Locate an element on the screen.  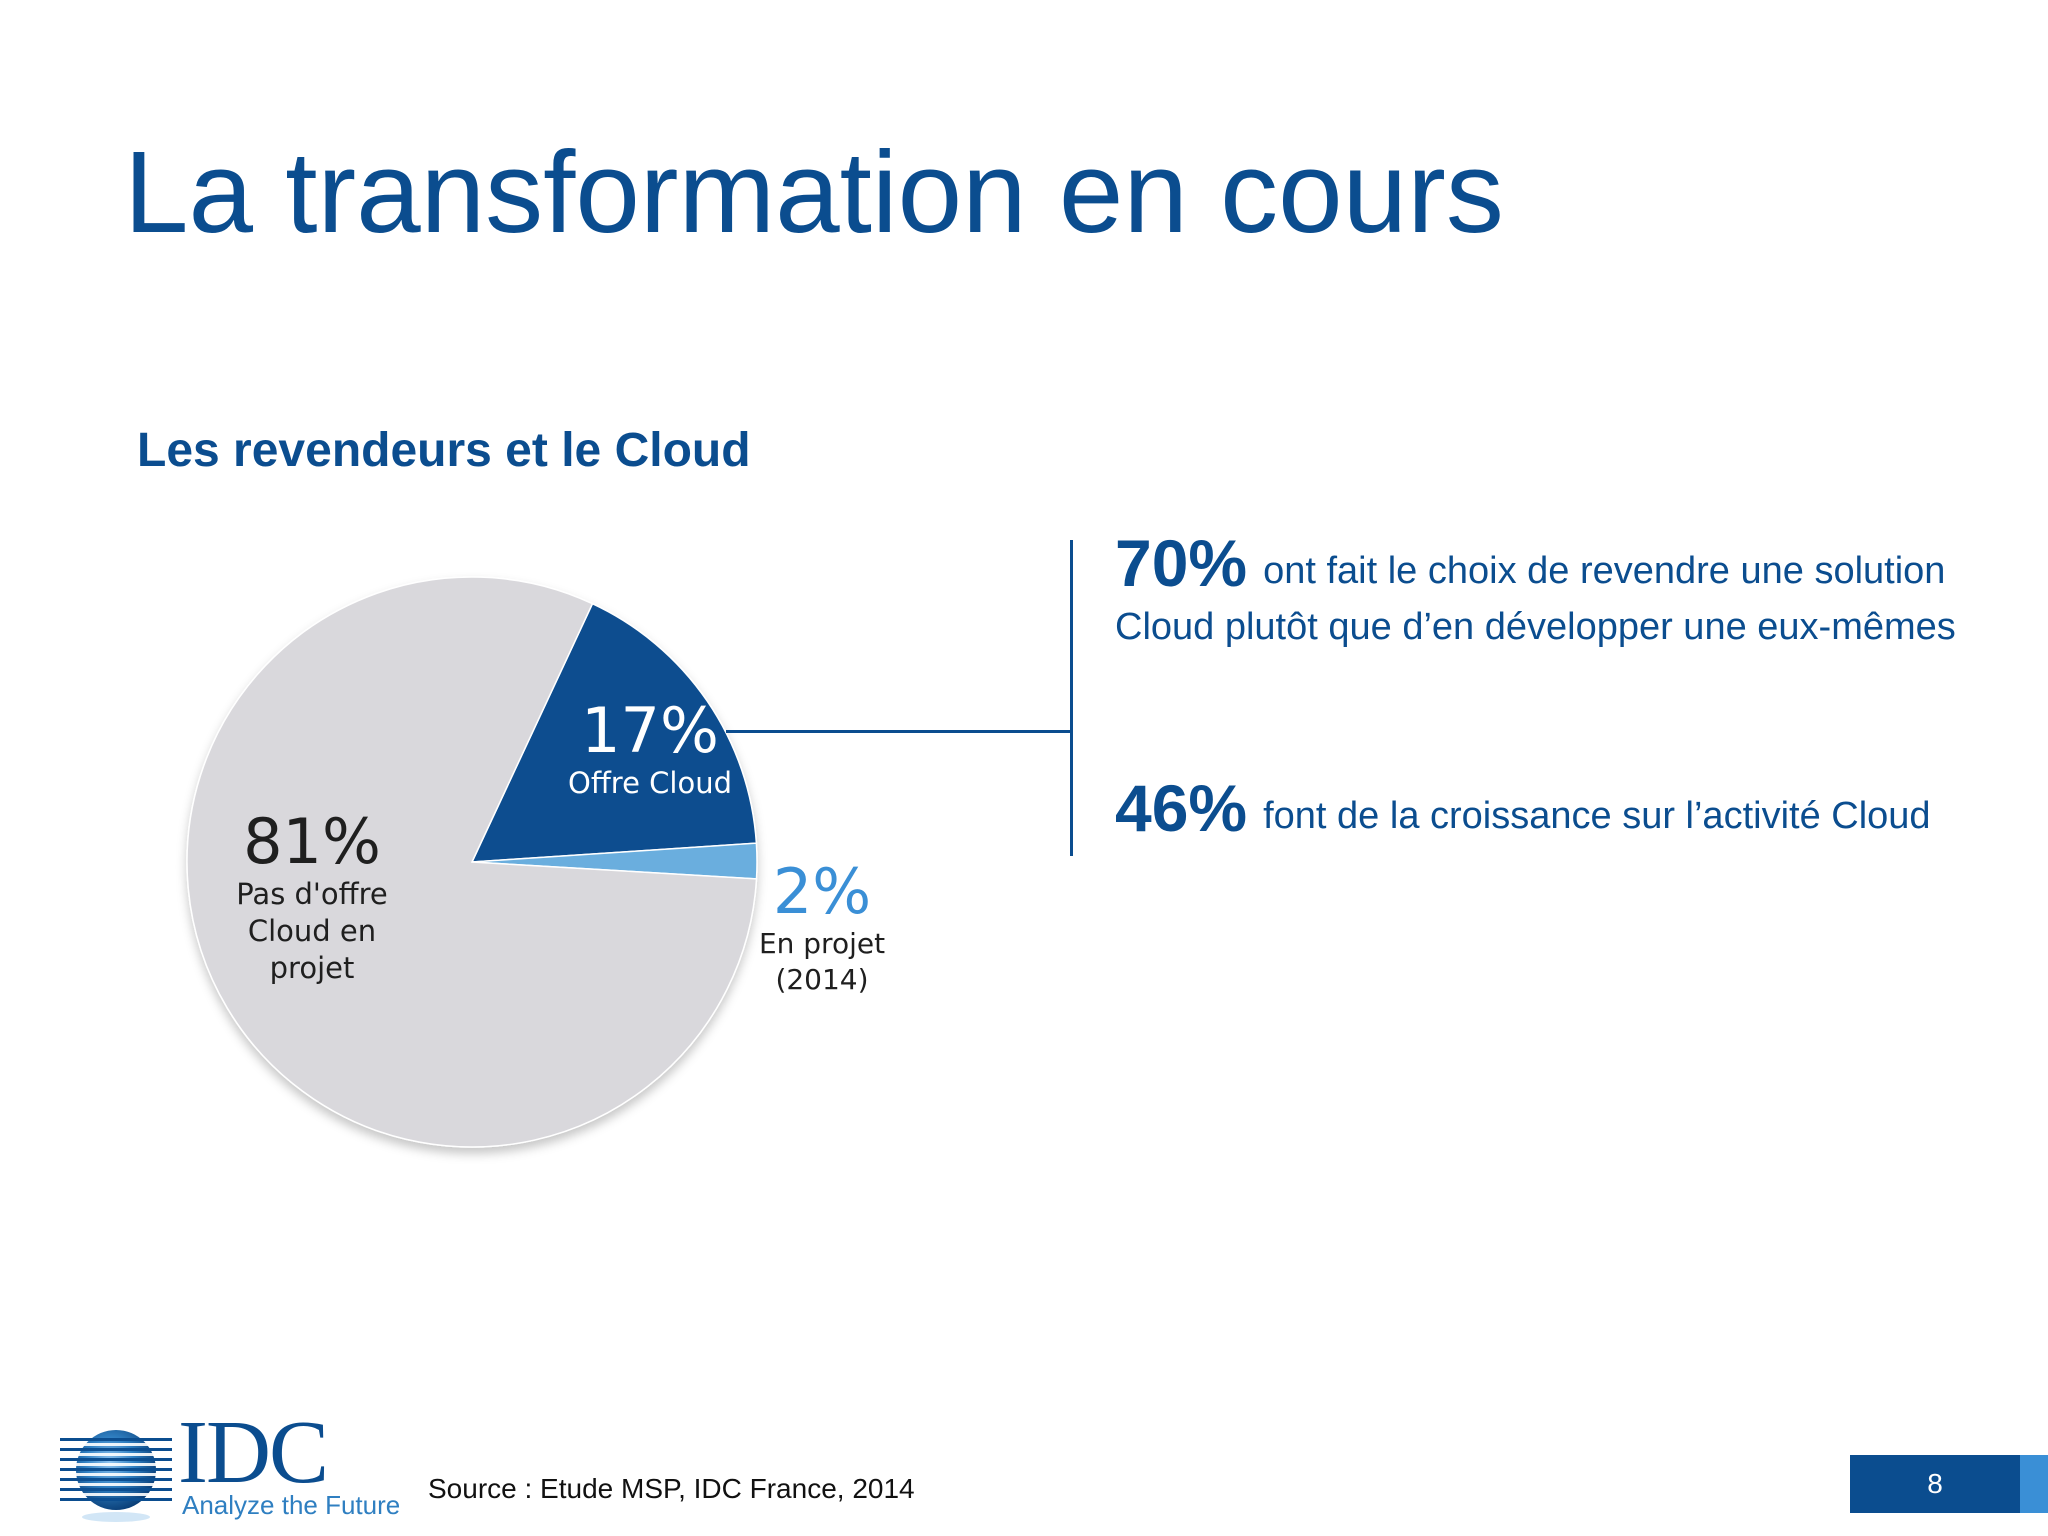
logo-tagline: Analyze the Future is located at coordinates (291, 1505).